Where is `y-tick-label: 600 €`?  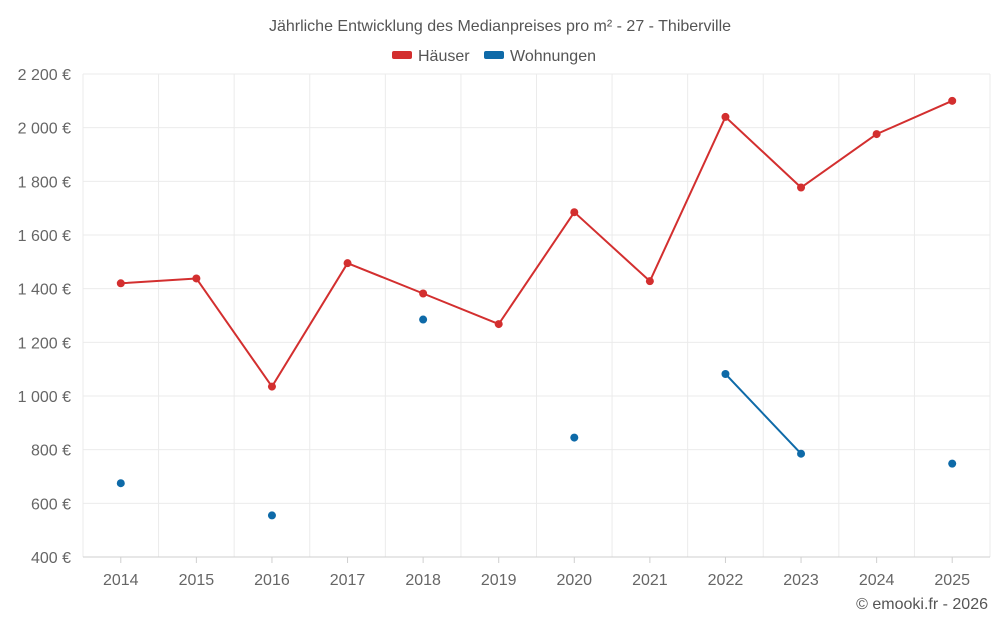 y-tick-label: 600 € is located at coordinates (51, 504).